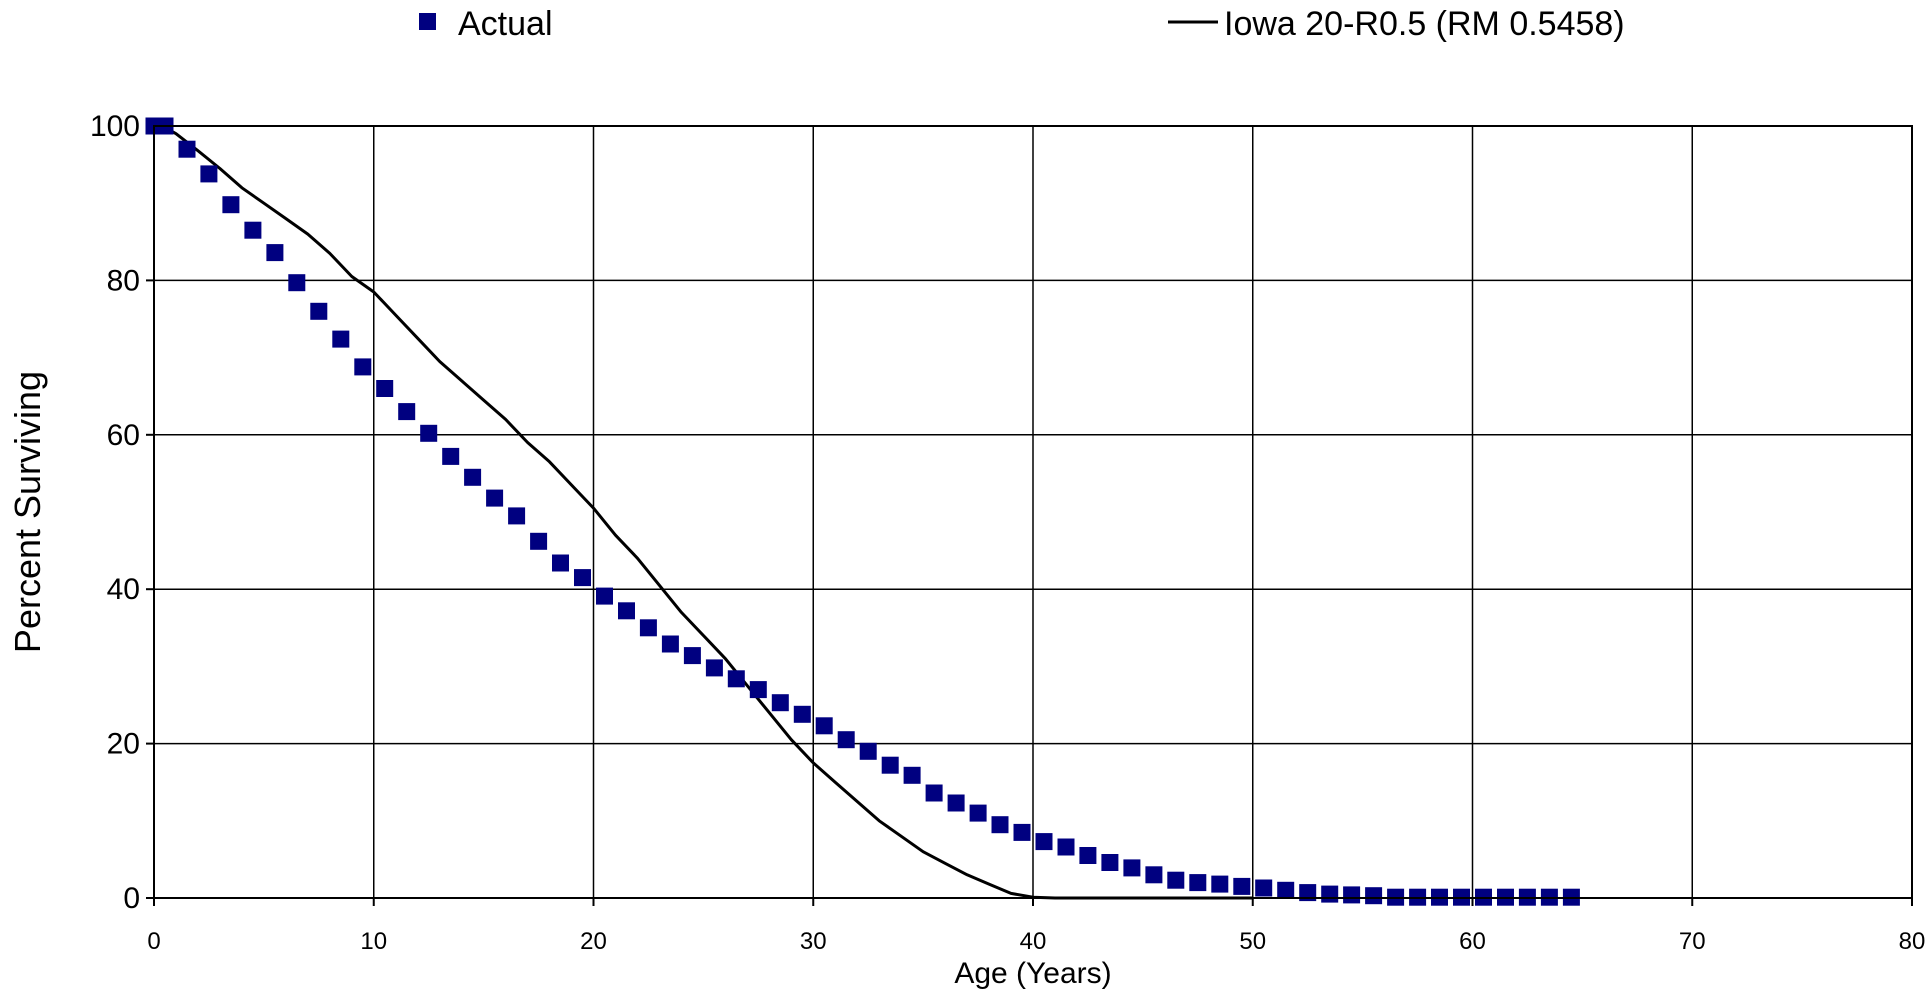 The height and width of the screenshot is (995, 1931). I want to click on x-tick-label-0: 0, so click(153, 941).